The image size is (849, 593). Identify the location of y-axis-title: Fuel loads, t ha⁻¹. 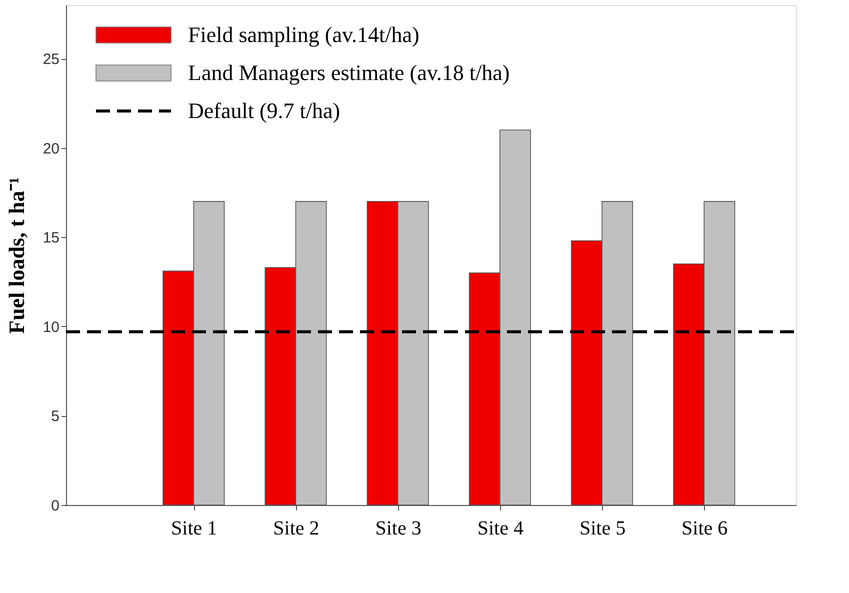
(16, 255).